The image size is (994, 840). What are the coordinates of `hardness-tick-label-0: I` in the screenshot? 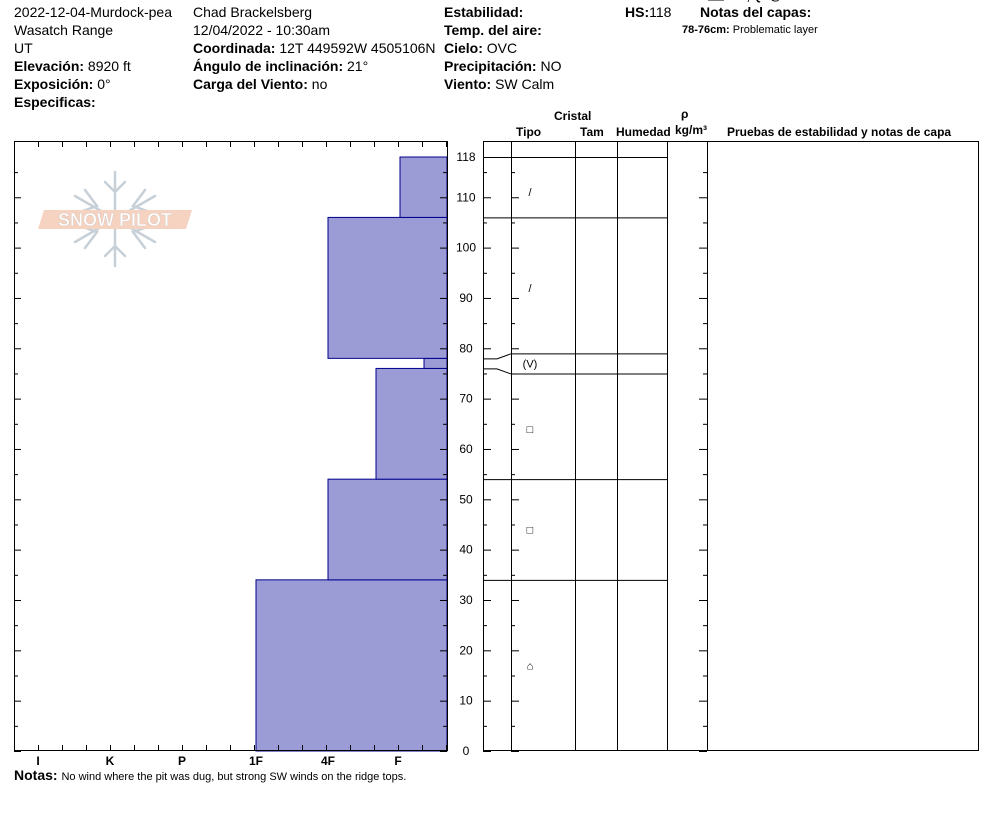 It's located at (37, 761).